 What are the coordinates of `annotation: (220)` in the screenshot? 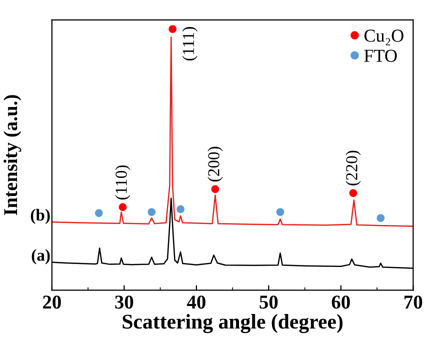 It's located at (353, 168).